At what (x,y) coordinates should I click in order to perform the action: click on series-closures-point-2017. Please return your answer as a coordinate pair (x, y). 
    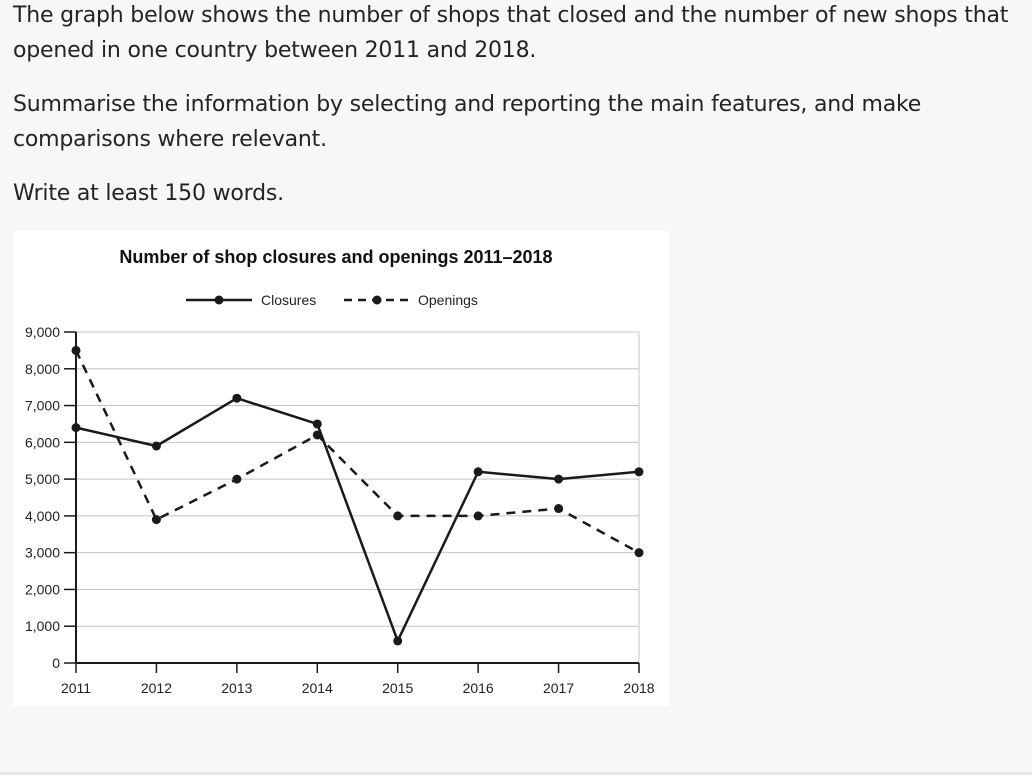
    Looking at the image, I should click on (559, 479).